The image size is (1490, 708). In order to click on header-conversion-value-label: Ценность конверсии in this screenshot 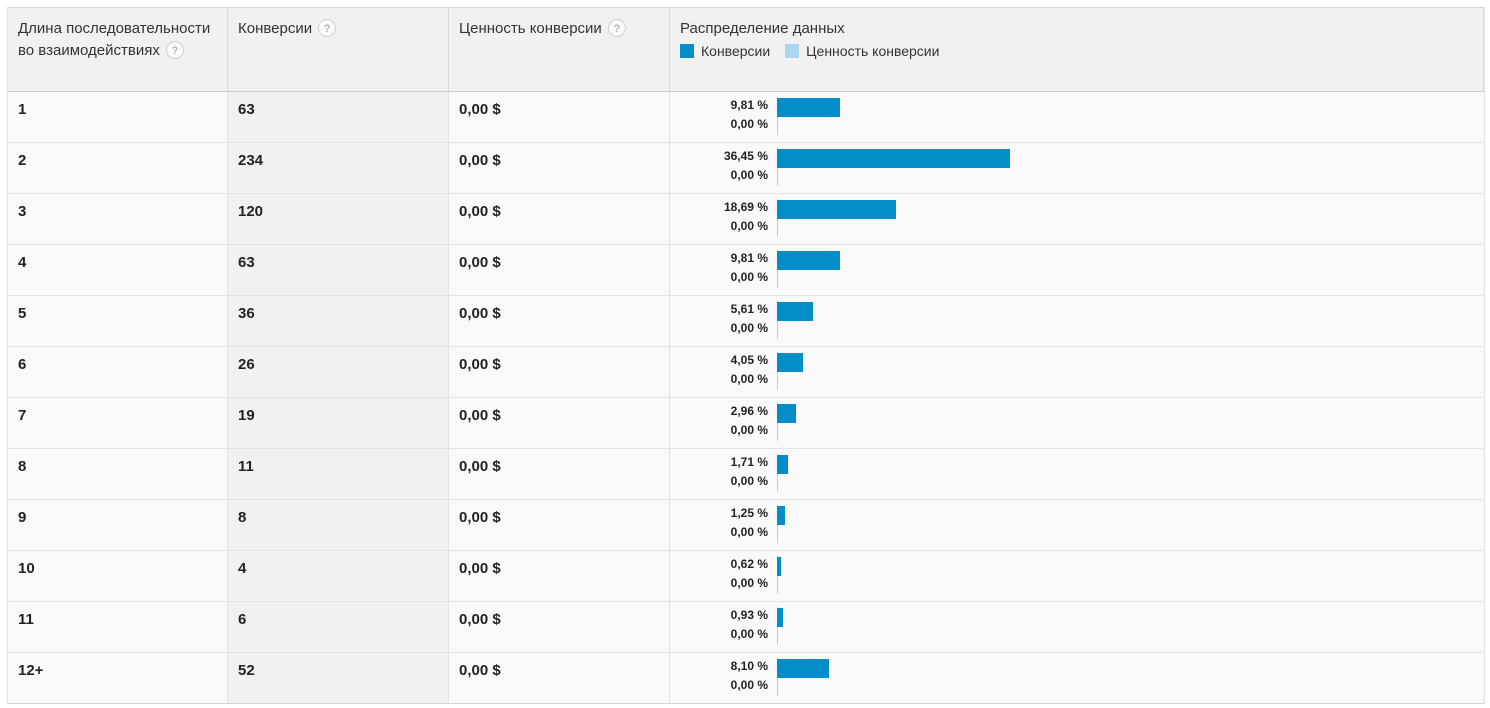, I will do `click(530, 28)`.